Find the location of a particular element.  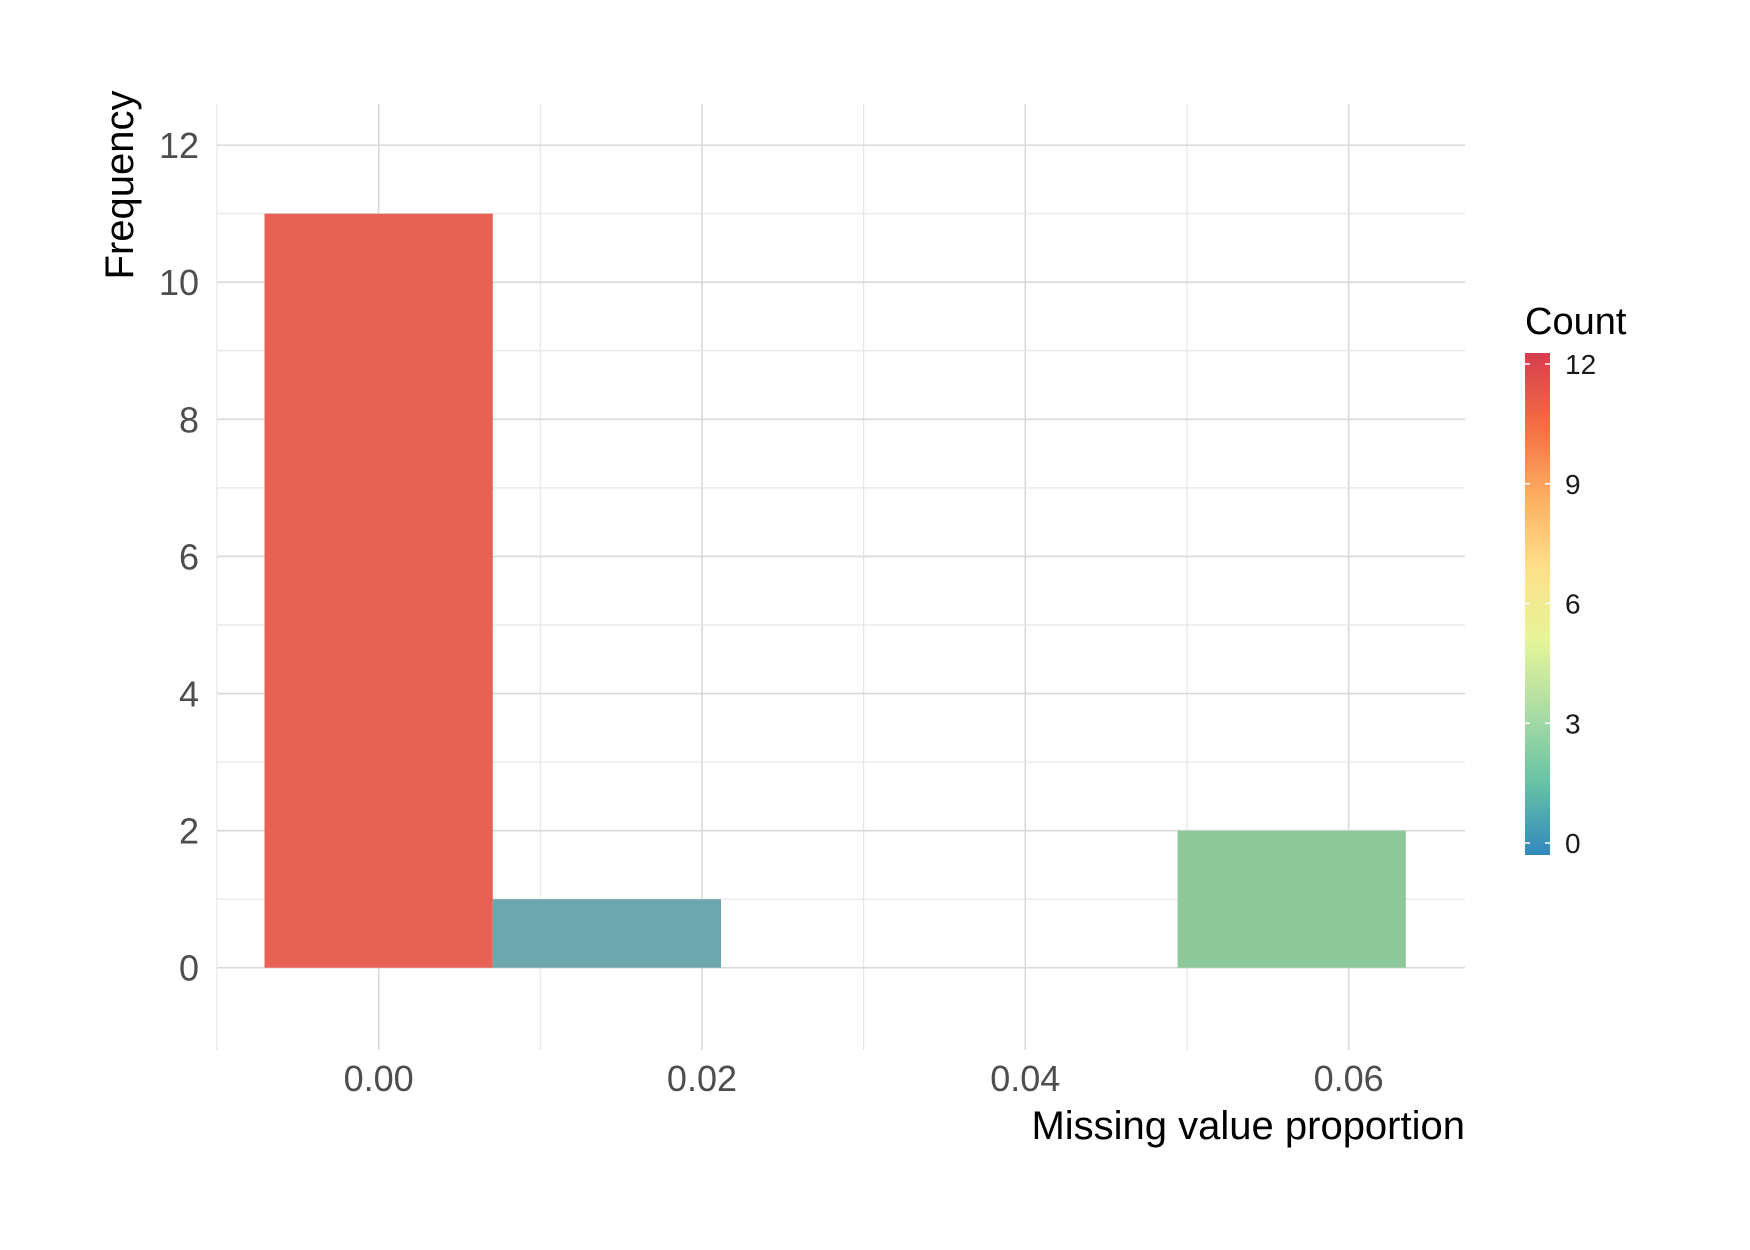

y-tick-label: 8 is located at coordinates (189, 419).